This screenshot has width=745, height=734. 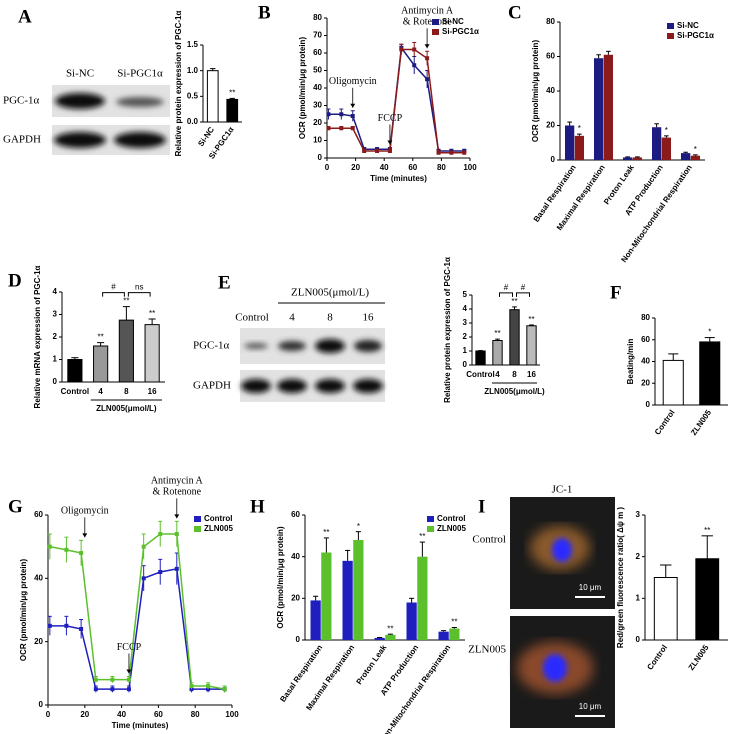 I want to click on scale-label: 10 μm, so click(x=590, y=587).